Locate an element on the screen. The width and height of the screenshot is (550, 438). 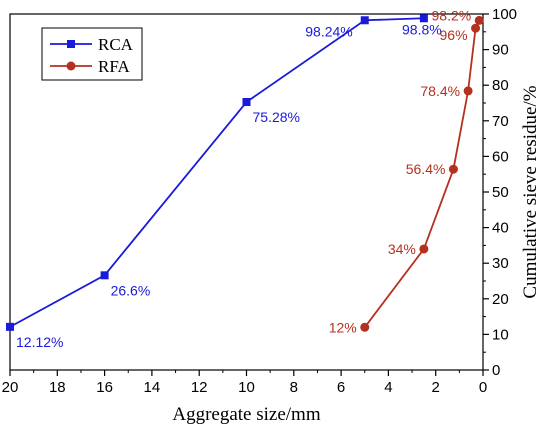
data-label-rfa: 78.4% is located at coordinates (440, 91).